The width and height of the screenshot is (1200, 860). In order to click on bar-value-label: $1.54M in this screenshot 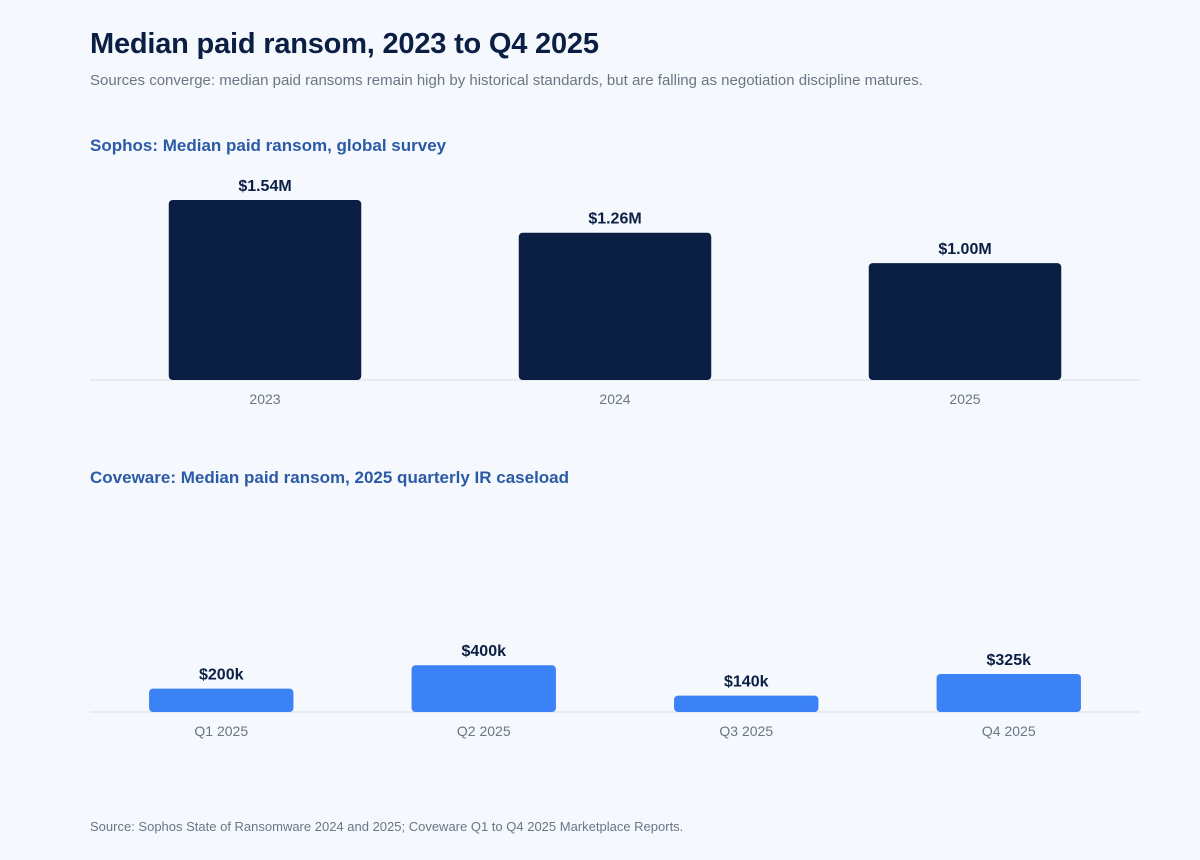, I will do `click(264, 186)`.